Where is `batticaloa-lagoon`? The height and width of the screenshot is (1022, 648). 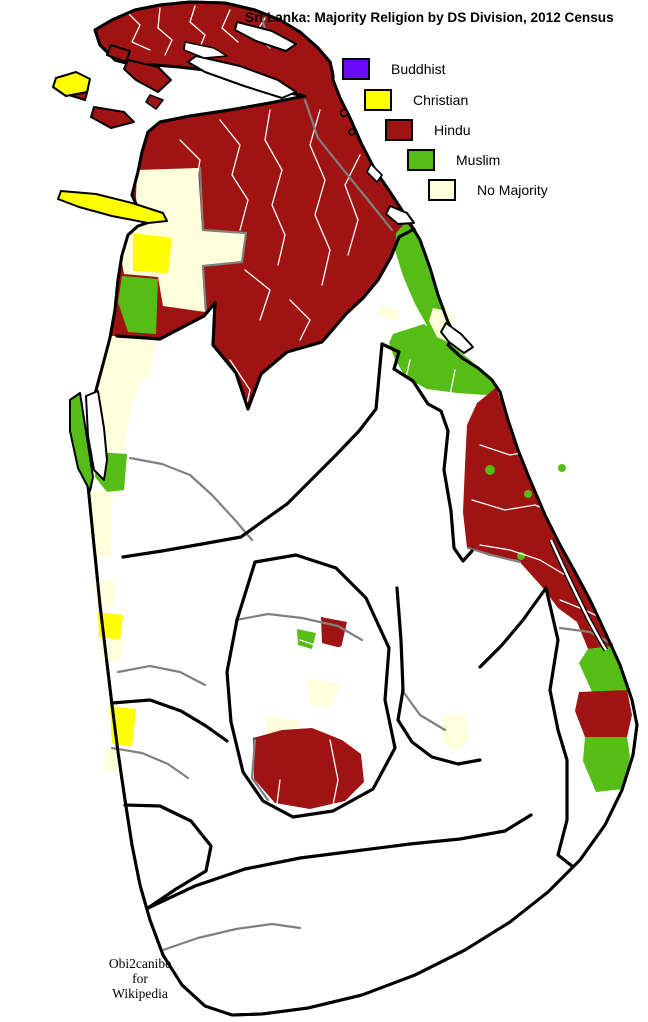 batticaloa-lagoon is located at coordinates (578, 595).